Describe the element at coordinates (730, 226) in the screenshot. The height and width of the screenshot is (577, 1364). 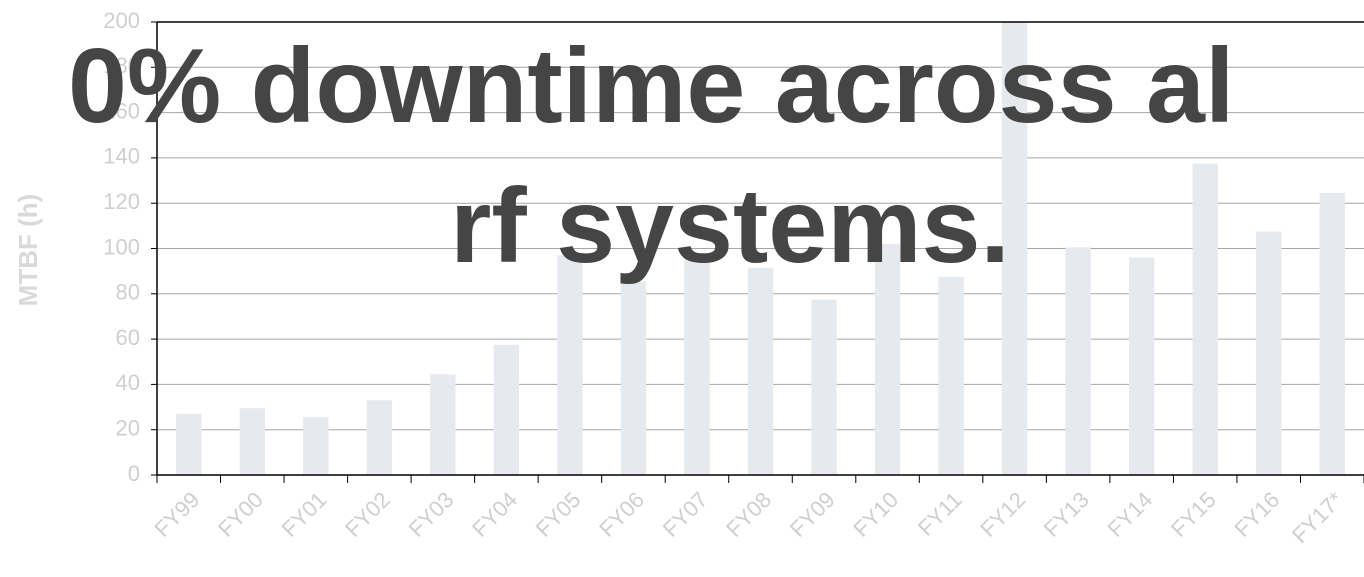
I see `annotation: rf systems.` at that location.